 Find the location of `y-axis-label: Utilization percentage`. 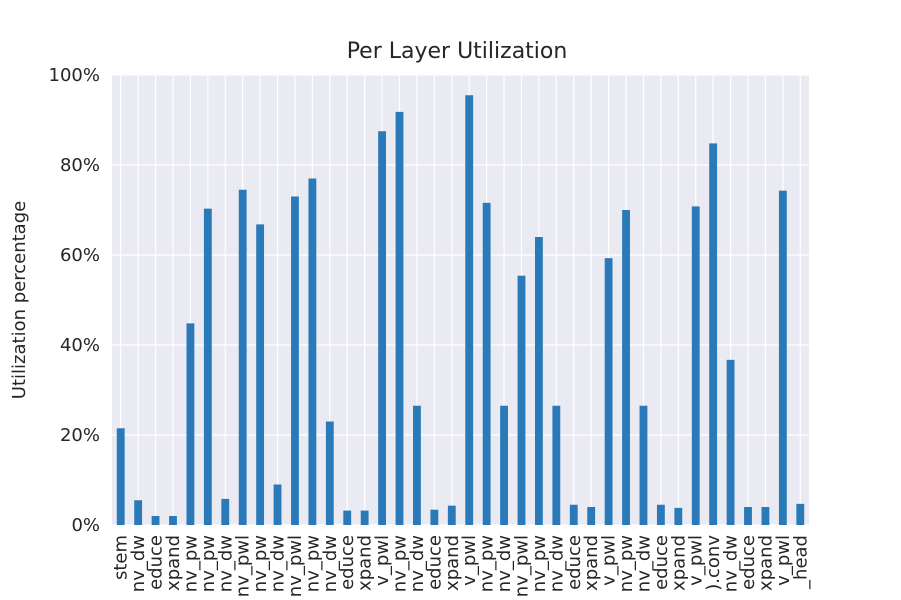

y-axis-label: Utilization percentage is located at coordinates (19, 300).